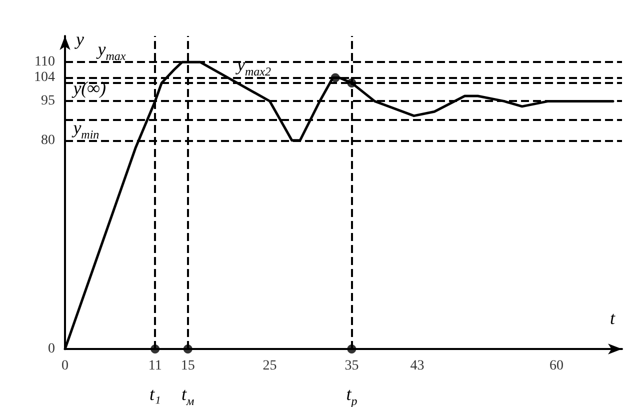 The image size is (644, 407). What do you see at coordinates (269, 366) in the screenshot?
I see `x-tick-label: 25` at bounding box center [269, 366].